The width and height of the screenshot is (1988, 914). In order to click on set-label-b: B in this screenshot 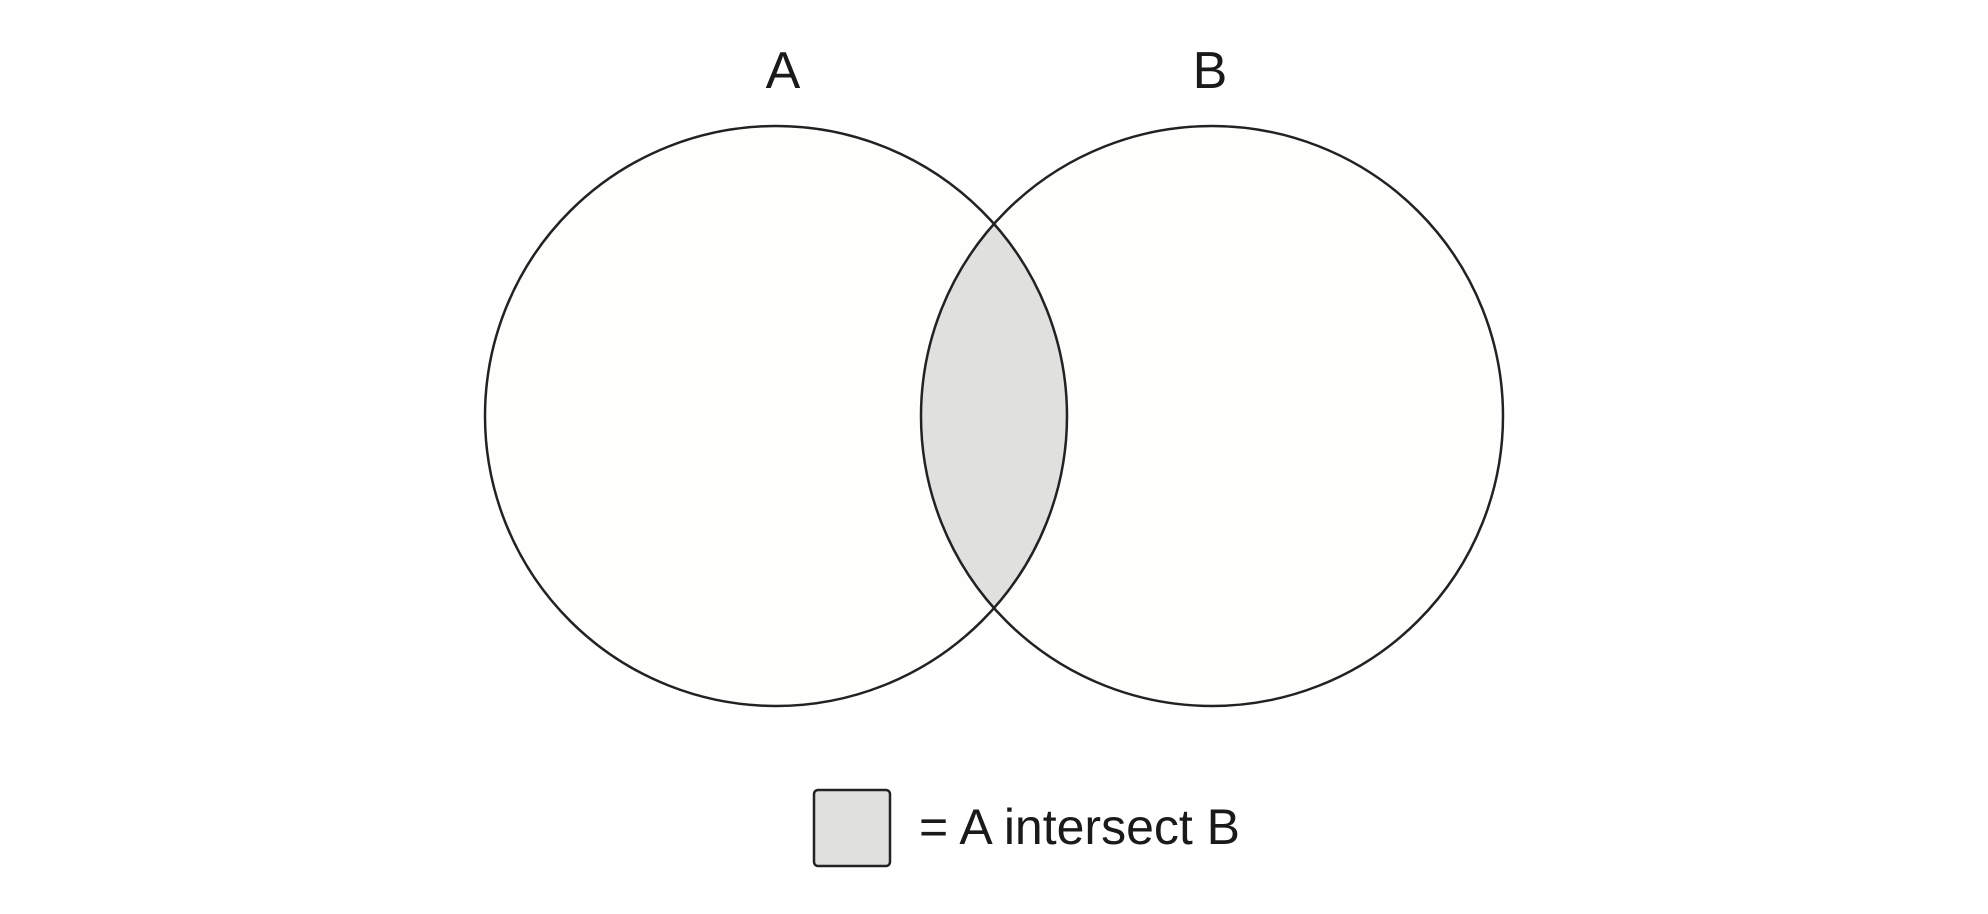, I will do `click(1210, 71)`.